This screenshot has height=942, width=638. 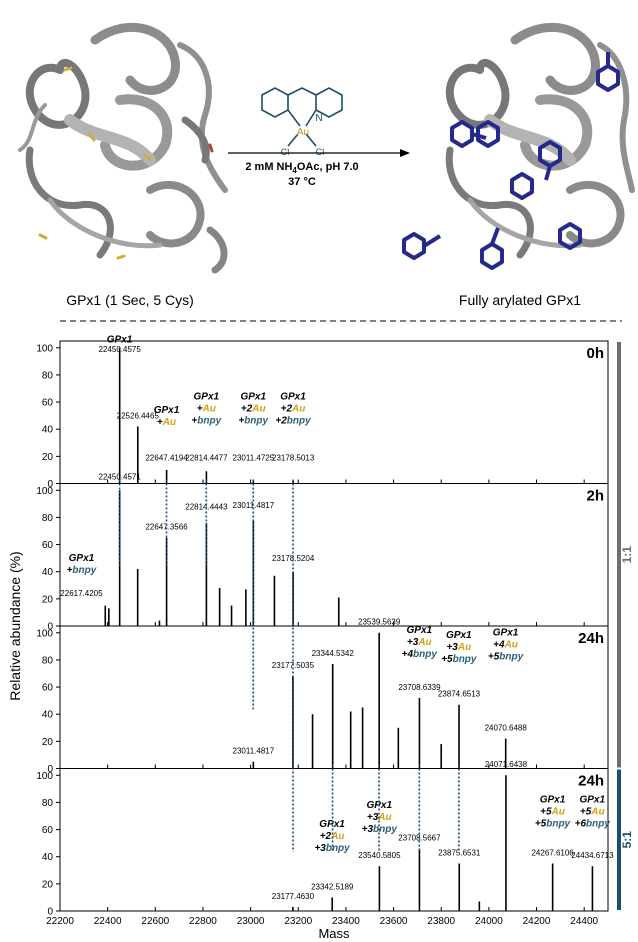 I want to click on species-annotation: +6bnpy, so click(x=593, y=823).